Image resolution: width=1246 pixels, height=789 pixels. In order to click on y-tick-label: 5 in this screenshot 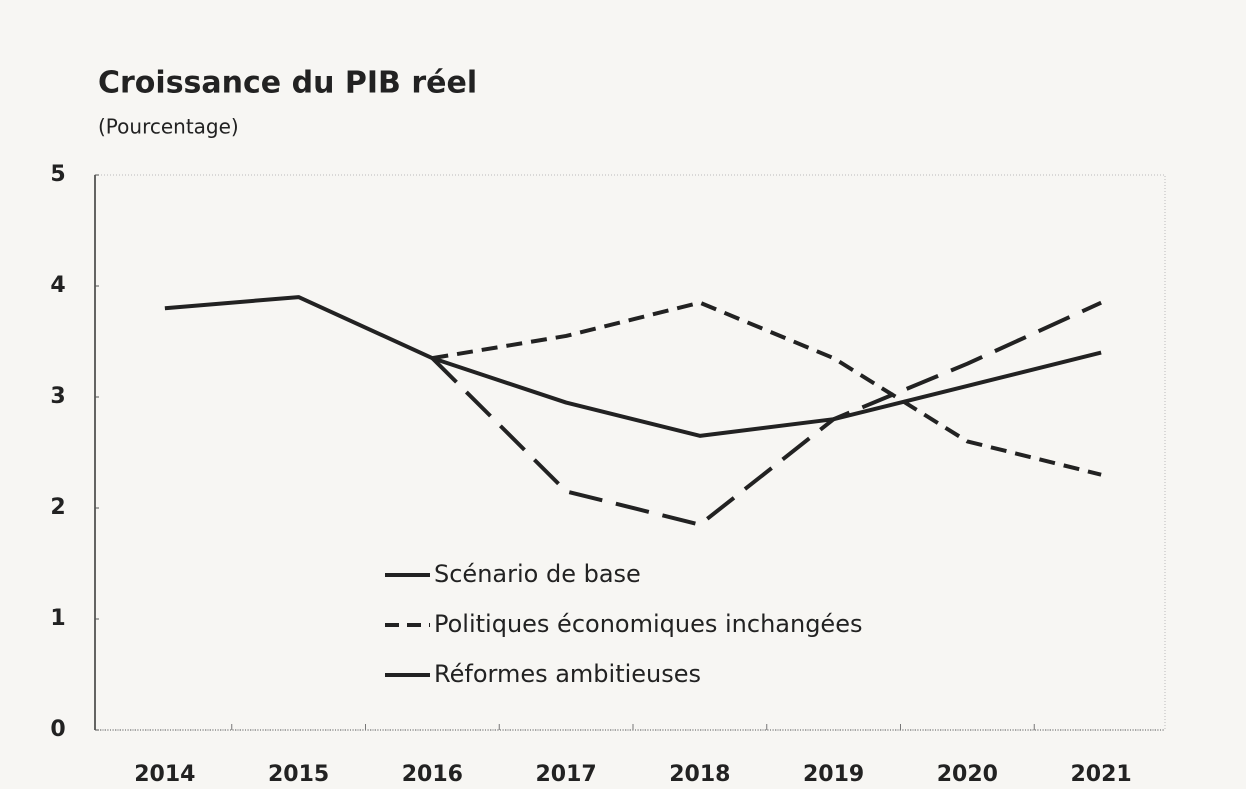, I will do `click(57, 174)`.